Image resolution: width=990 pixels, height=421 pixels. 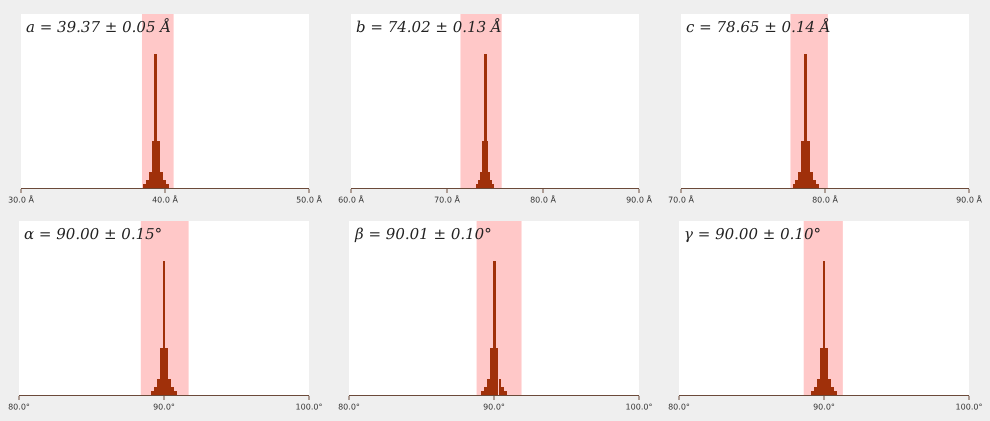 I want to click on chart-title: b = 74.02 ± 0.13 Å, so click(x=429, y=27).